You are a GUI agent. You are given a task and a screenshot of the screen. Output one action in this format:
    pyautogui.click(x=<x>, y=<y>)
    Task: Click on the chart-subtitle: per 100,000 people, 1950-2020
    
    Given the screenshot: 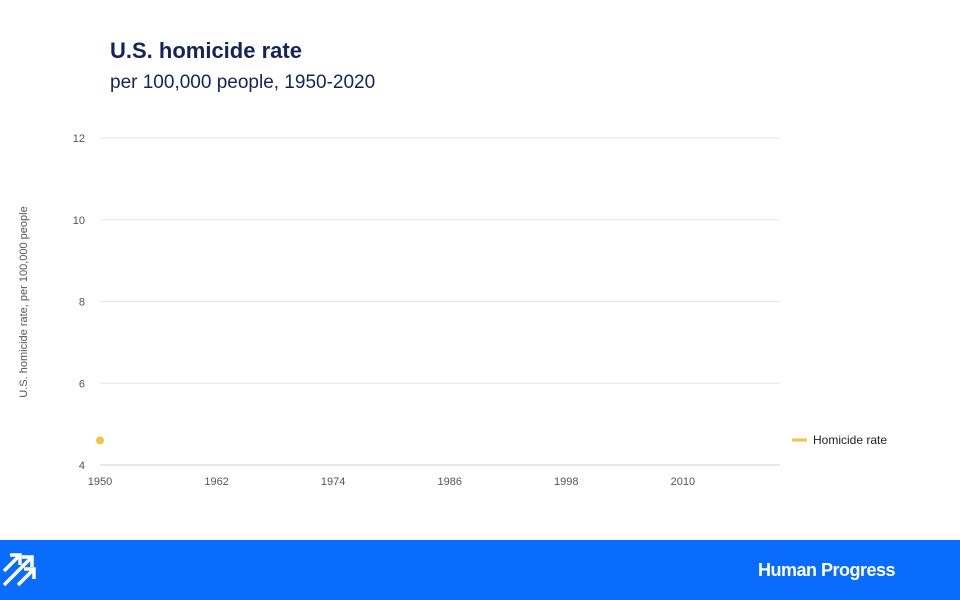 What is the action you would take?
    pyautogui.click(x=243, y=82)
    